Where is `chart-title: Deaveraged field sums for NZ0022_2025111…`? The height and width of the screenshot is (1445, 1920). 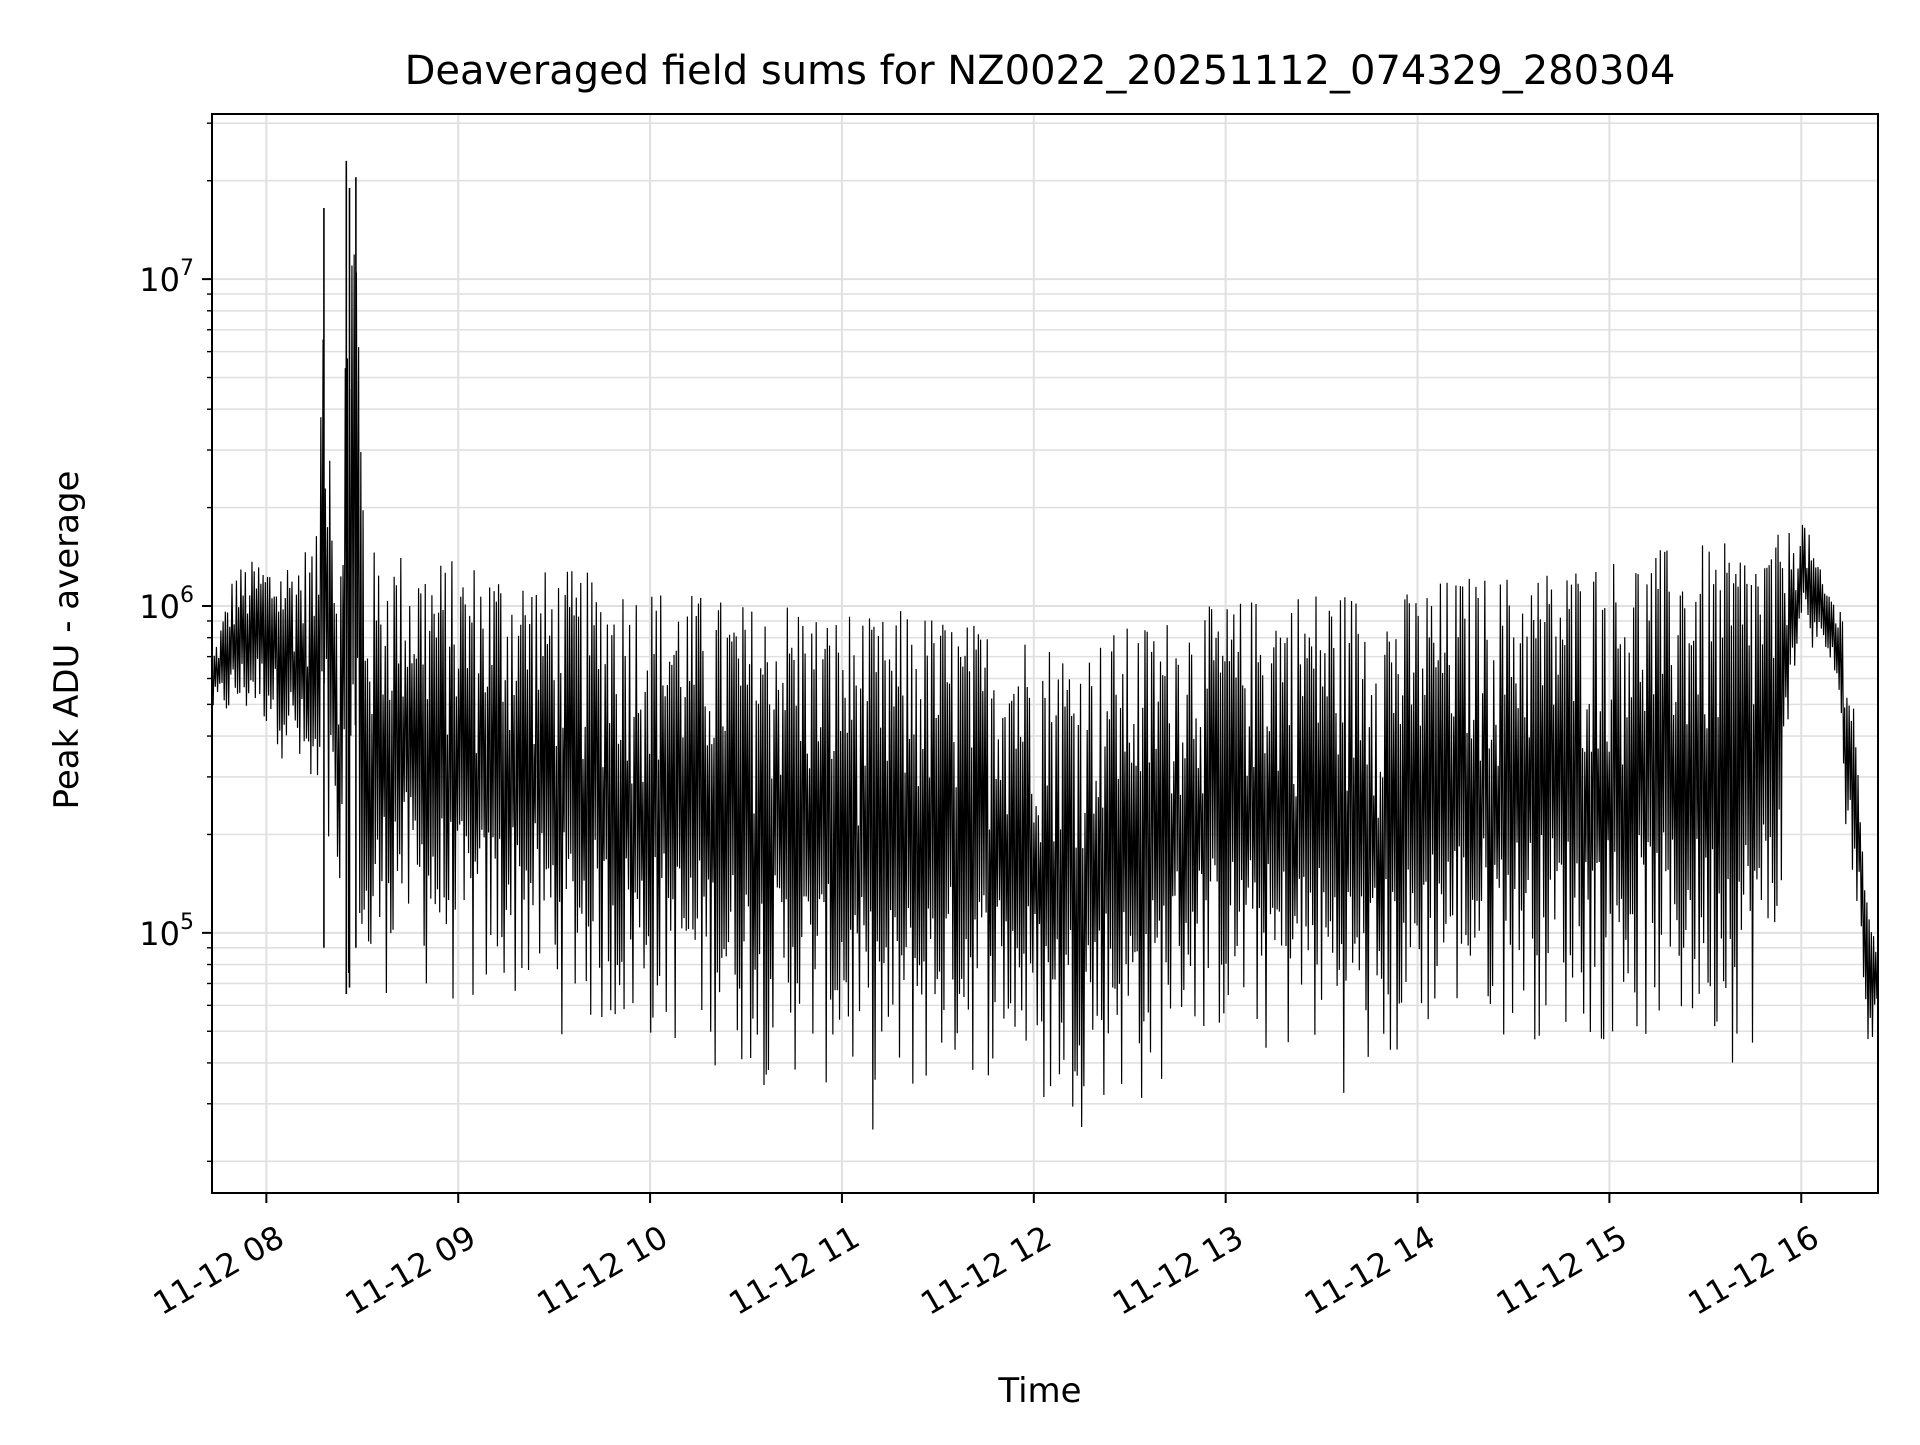 chart-title: Deaveraged field sums for NZ0022_2025111… is located at coordinates (1040, 71).